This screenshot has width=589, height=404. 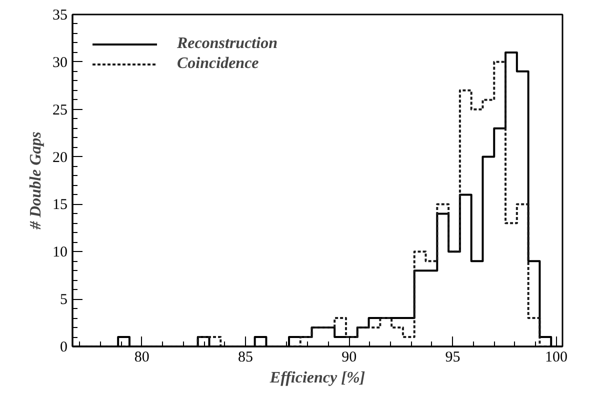 What do you see at coordinates (60, 252) in the screenshot?
I see `y-tick-label: 10` at bounding box center [60, 252].